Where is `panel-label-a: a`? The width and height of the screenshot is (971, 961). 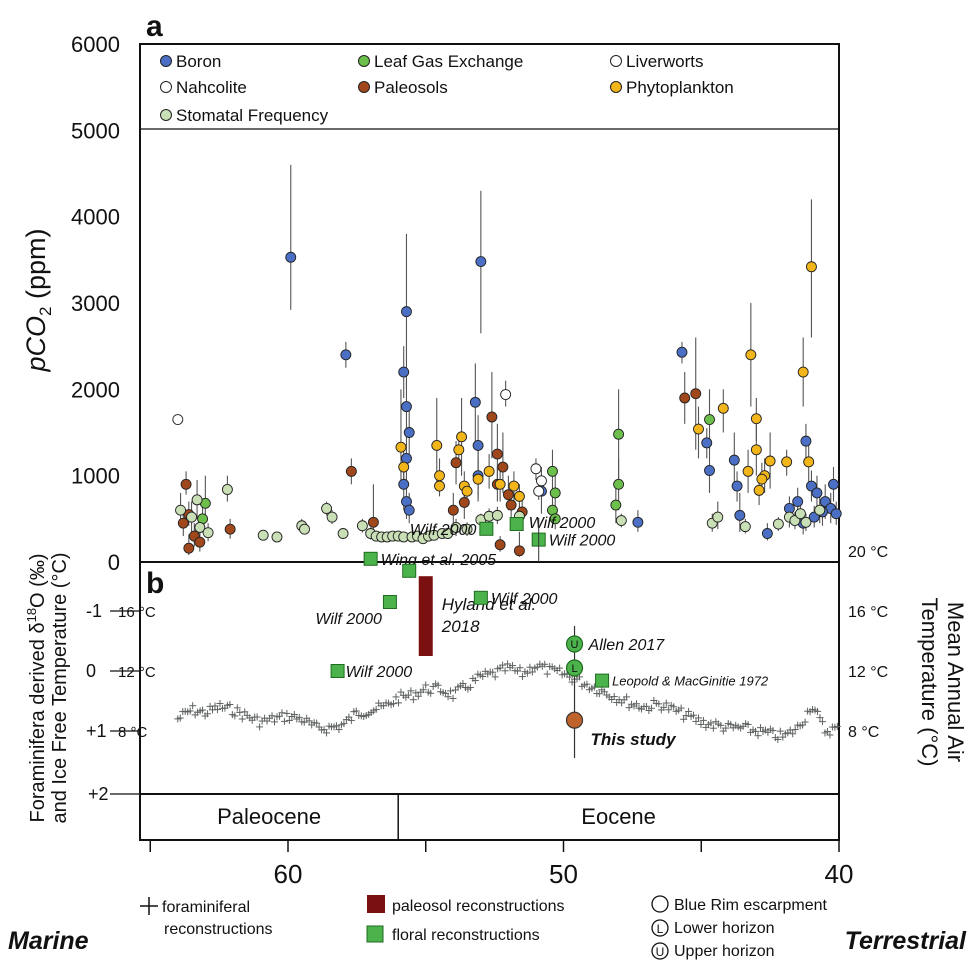 panel-label-a: a is located at coordinates (154, 26).